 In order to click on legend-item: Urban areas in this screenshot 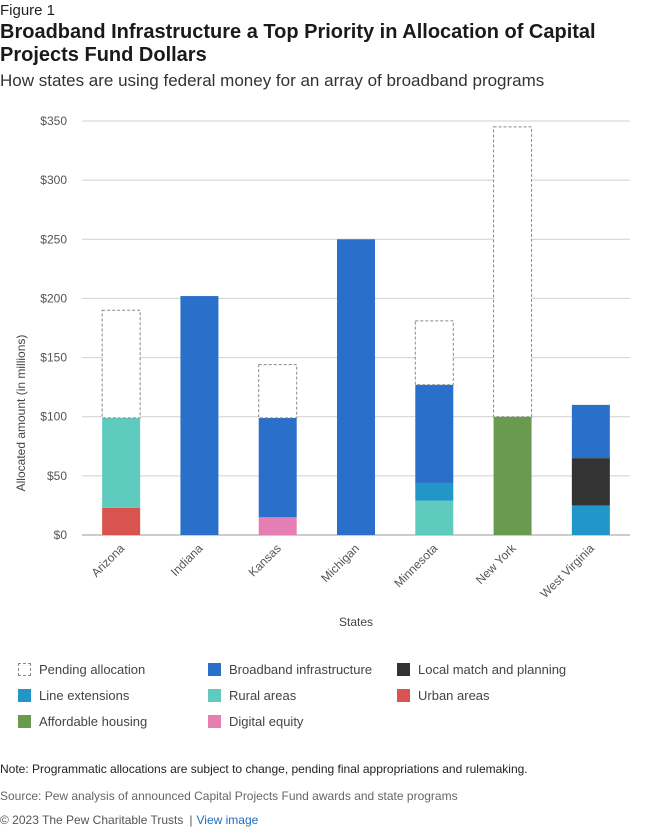, I will do `click(443, 695)`.